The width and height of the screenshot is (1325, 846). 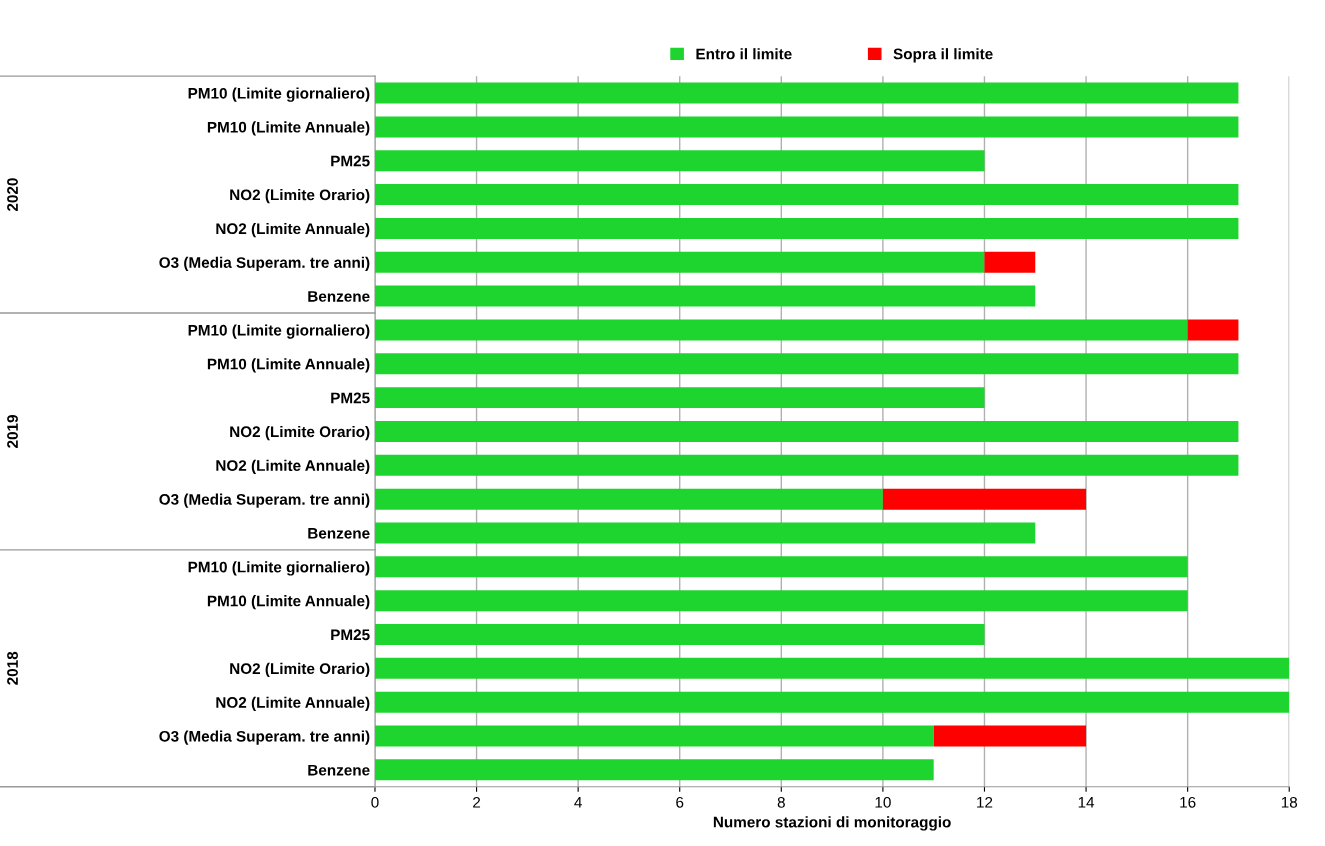 What do you see at coordinates (578, 802) in the screenshot?
I see `x-tick-label: 4` at bounding box center [578, 802].